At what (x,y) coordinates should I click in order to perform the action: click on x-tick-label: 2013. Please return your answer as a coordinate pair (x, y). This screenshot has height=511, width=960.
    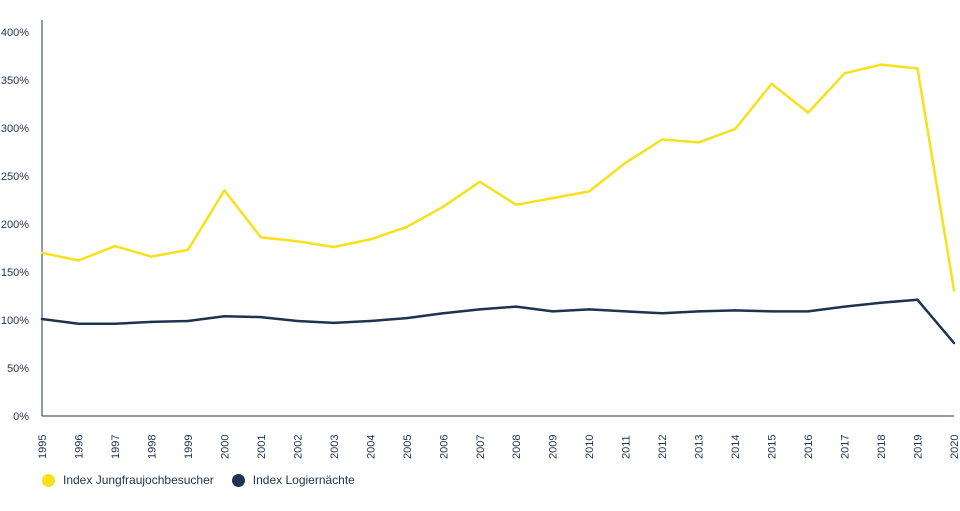
    Looking at the image, I should click on (700, 447).